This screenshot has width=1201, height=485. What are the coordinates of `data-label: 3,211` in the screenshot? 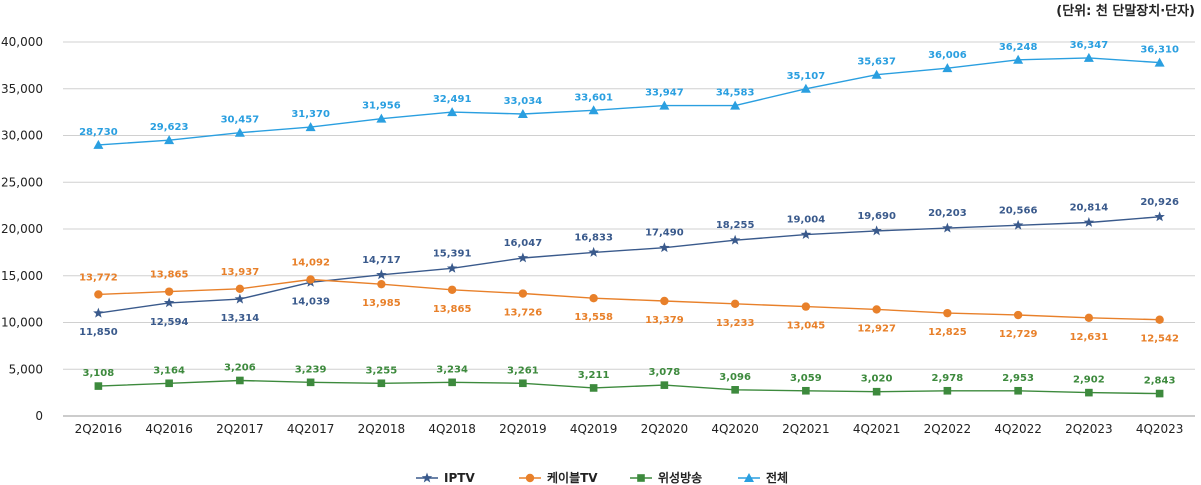 It's located at (594, 375).